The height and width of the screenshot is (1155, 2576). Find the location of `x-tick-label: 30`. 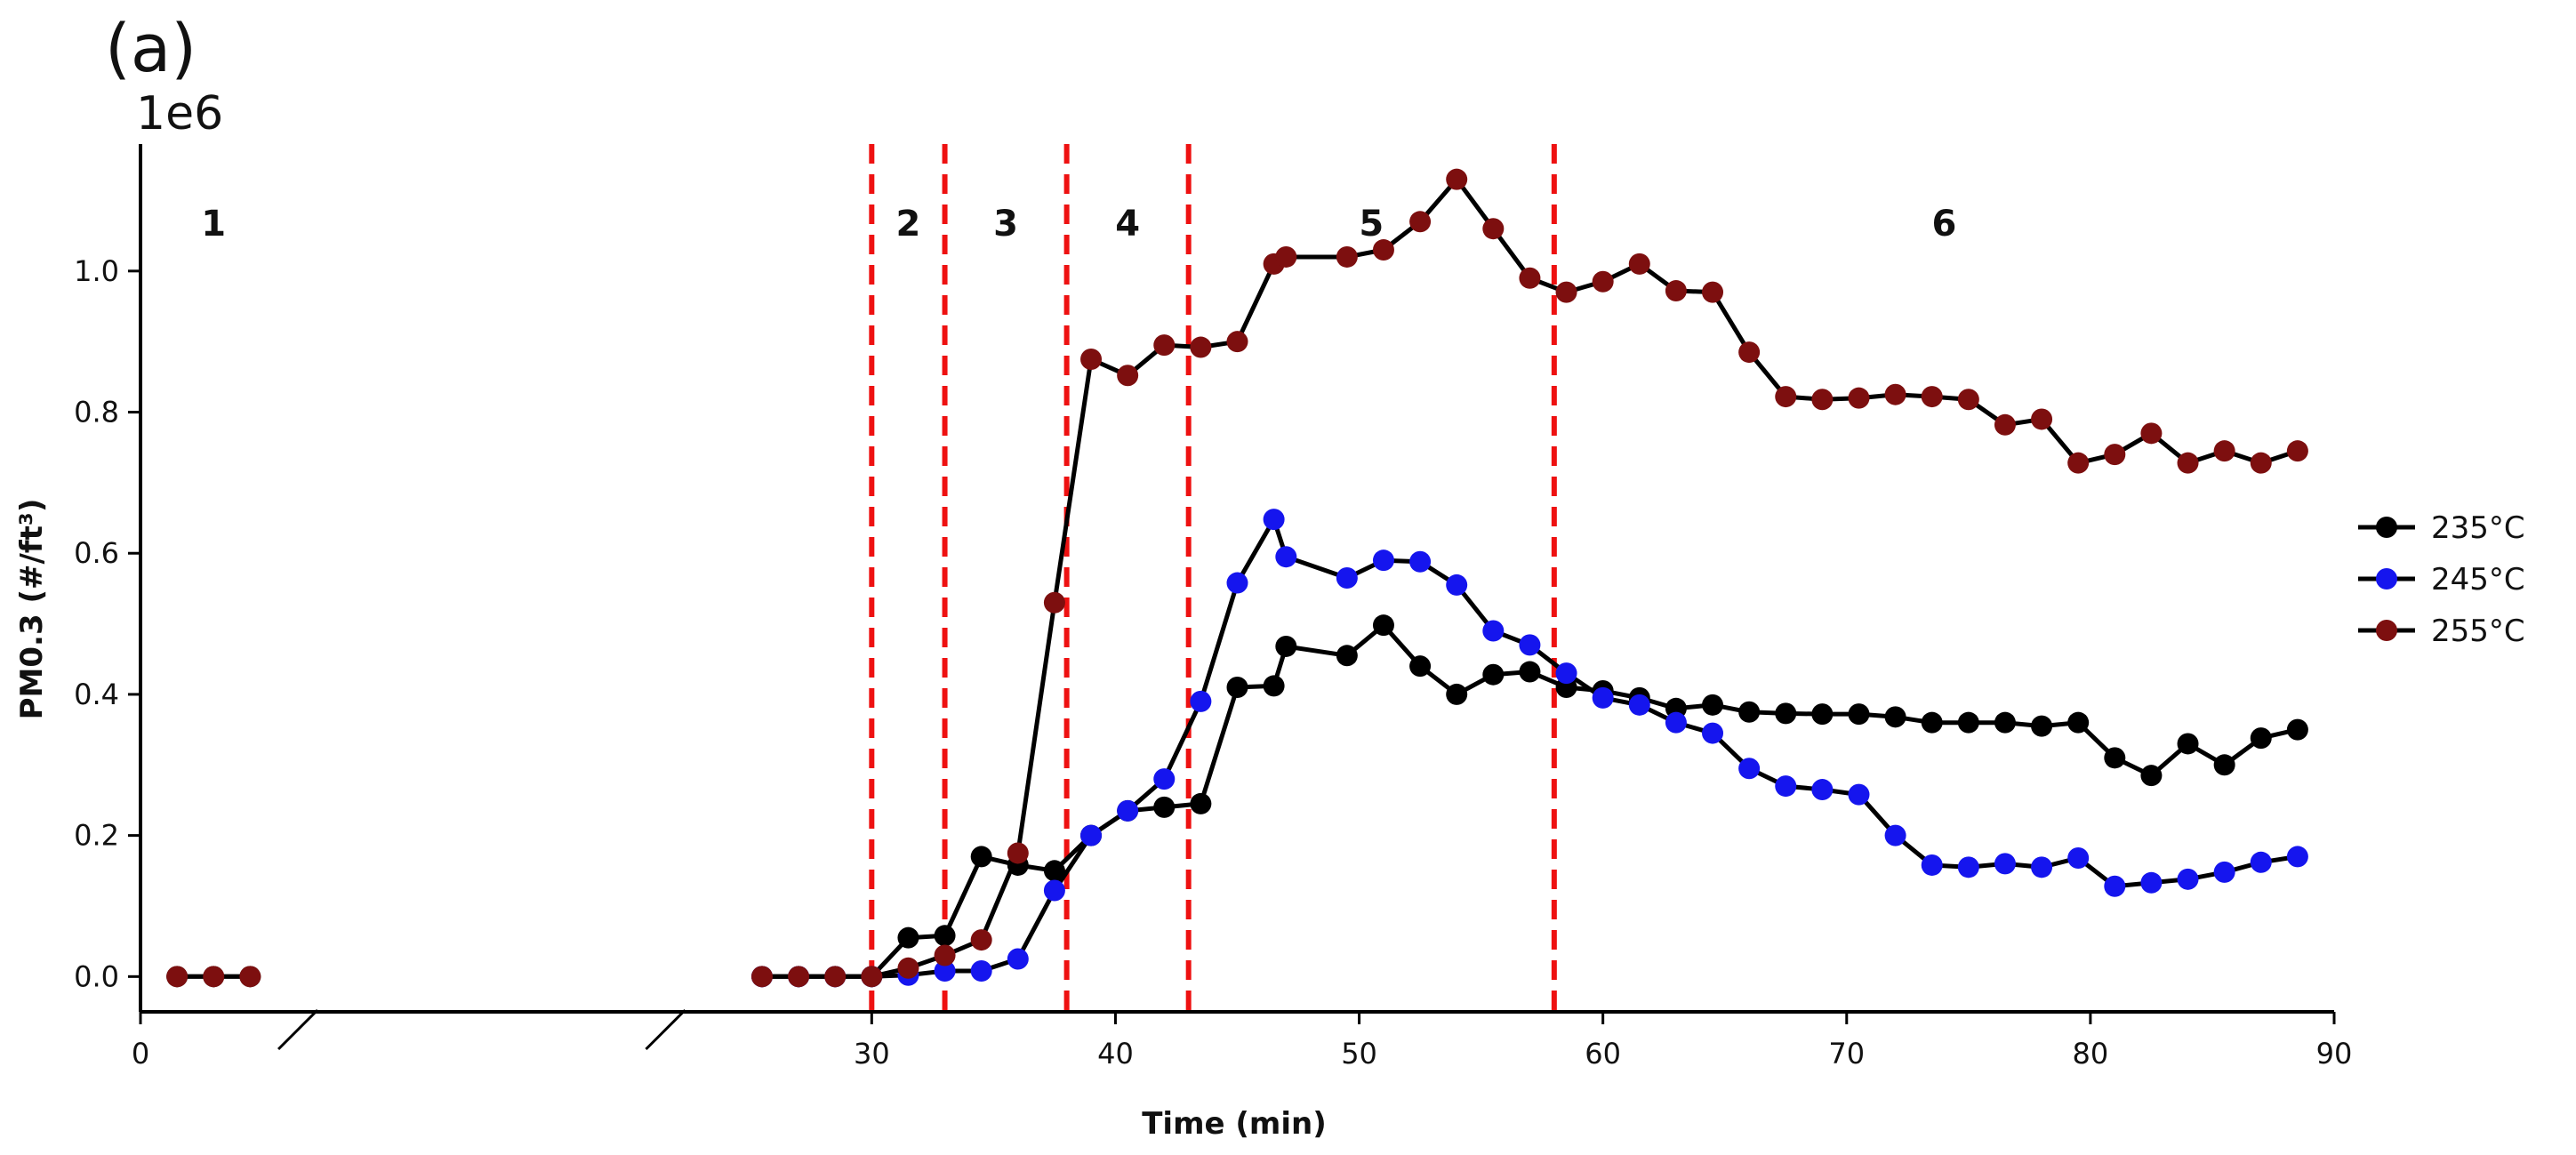

x-tick-label: 30 is located at coordinates (872, 1054).